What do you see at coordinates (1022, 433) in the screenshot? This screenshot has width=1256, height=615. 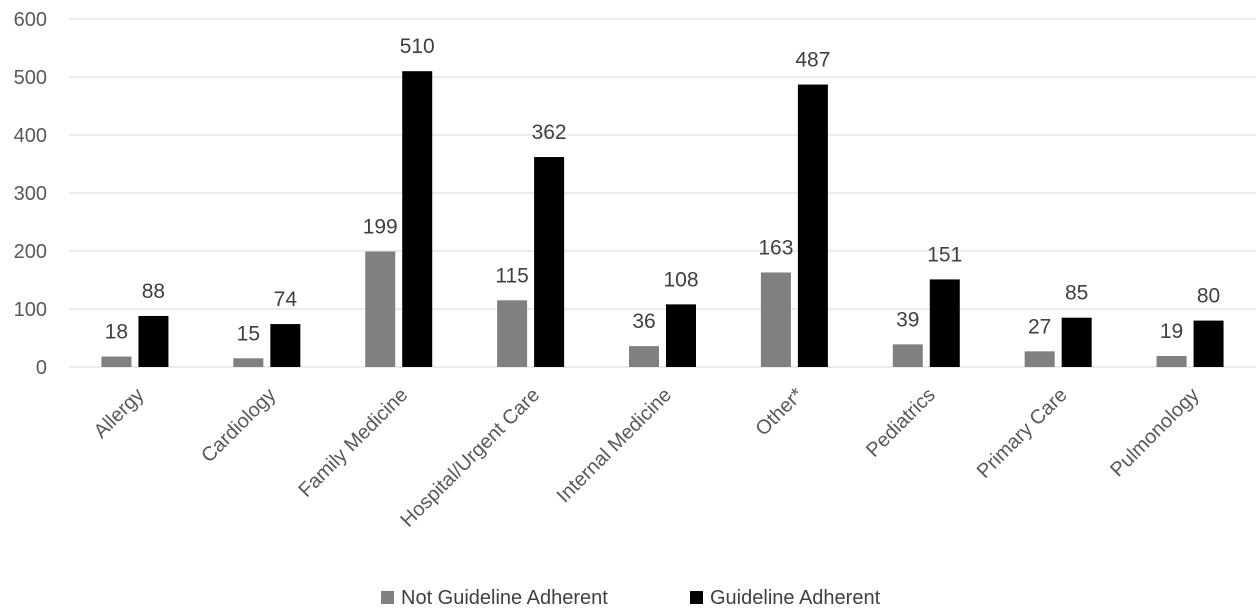 I see `x-category-label: Primary Care` at bounding box center [1022, 433].